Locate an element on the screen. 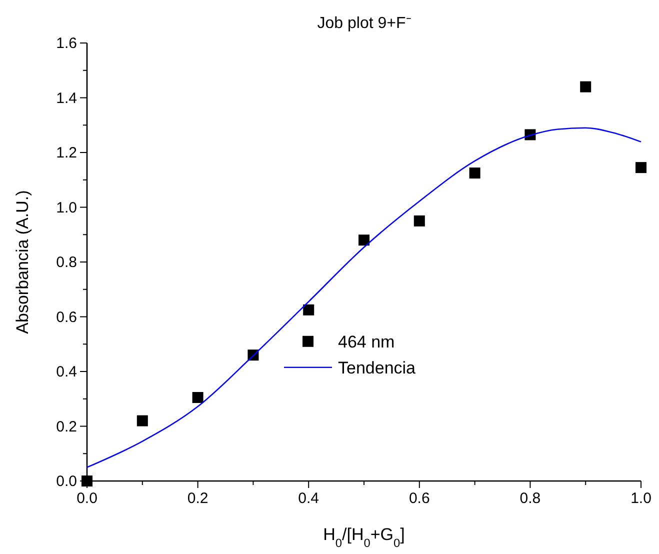 Image resolution: width=659 pixels, height=554 pixels. x-tick-label: 0.4 is located at coordinates (309, 498).